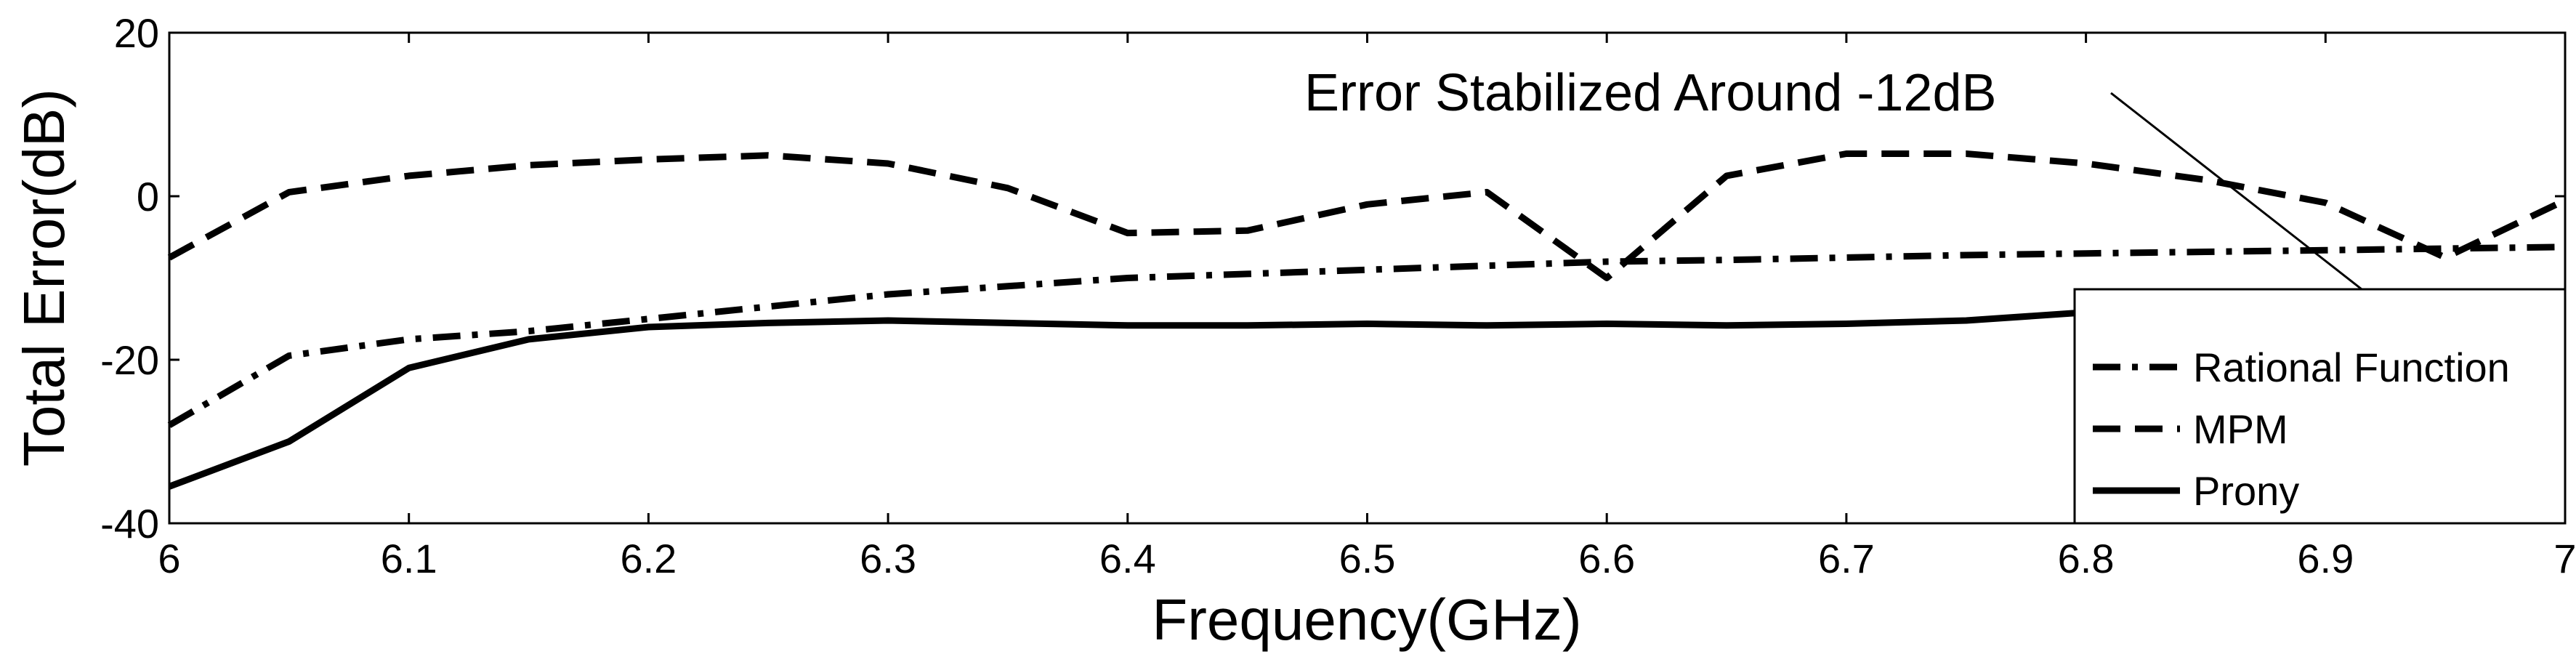 The image size is (2576, 665). I want to click on x-tick-label: 6.3, so click(888, 559).